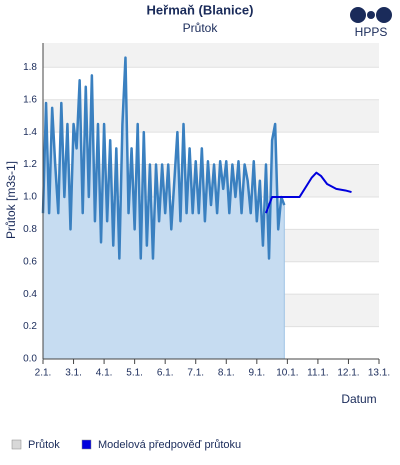 This screenshot has height=465, width=400. I want to click on x-tick-label: 7.1., so click(195, 373).